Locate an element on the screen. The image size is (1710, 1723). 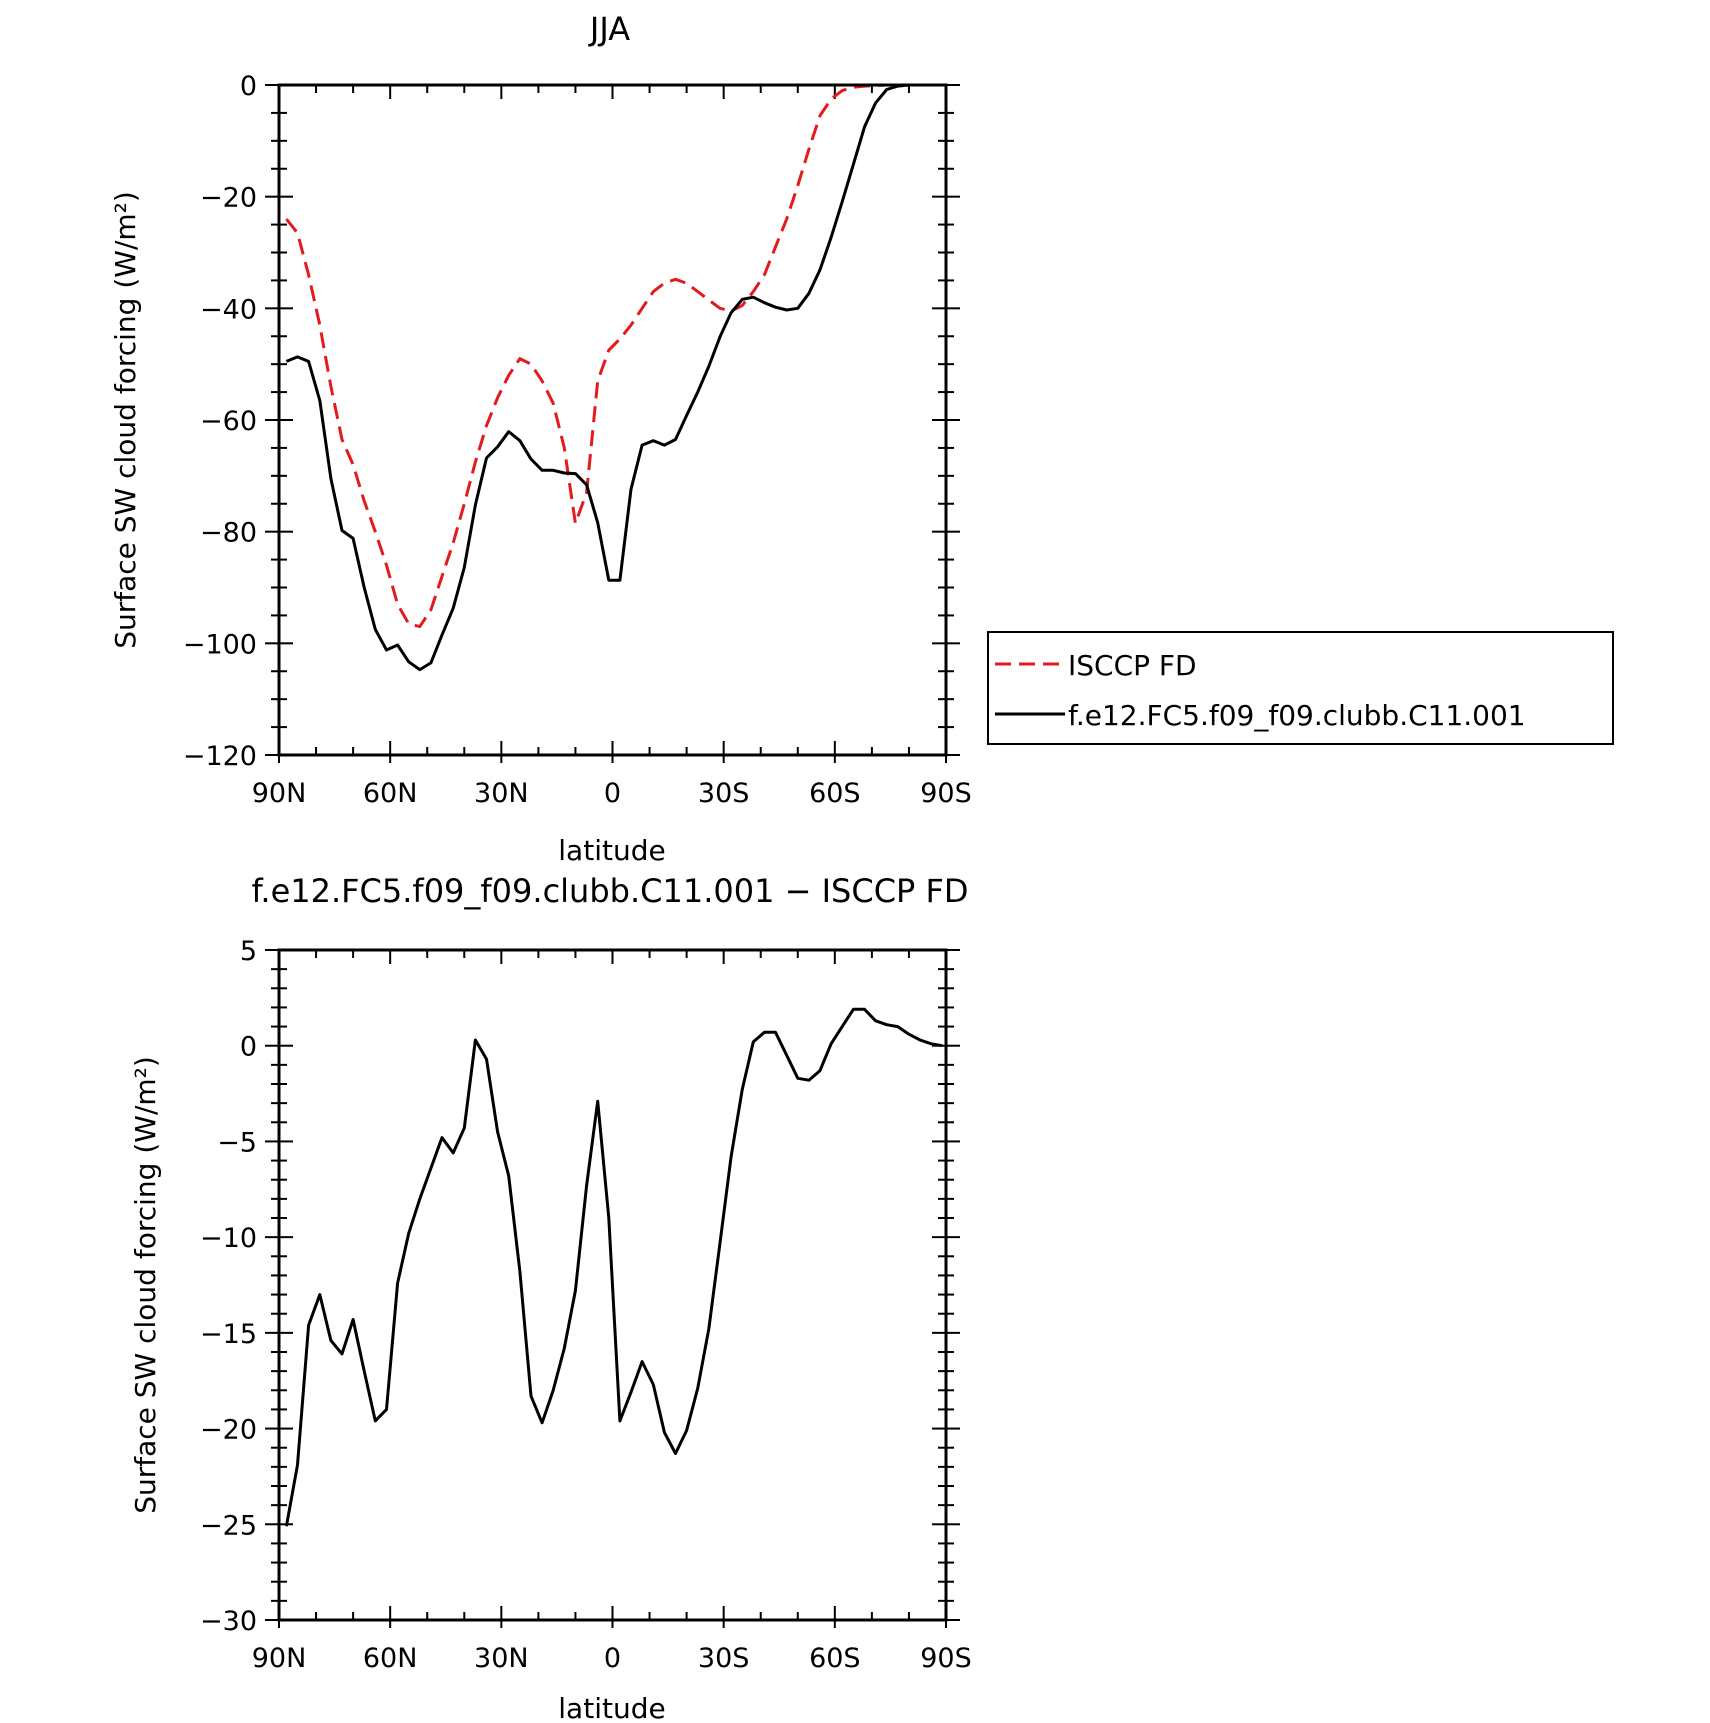
legend-label-isccp: ISCCP FD is located at coordinates (1132, 665).